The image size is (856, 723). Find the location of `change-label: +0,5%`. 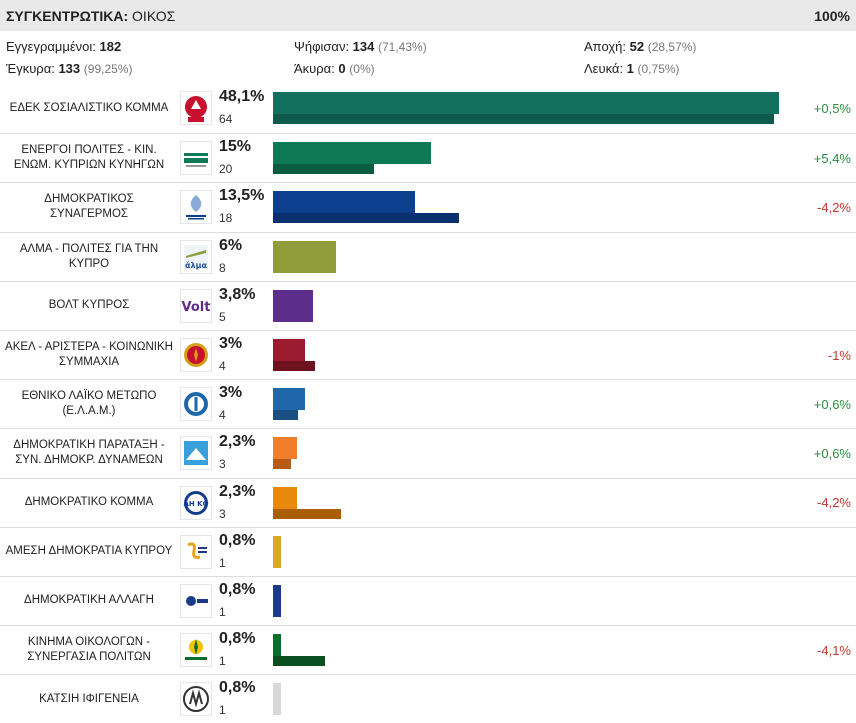

change-label: +0,5% is located at coordinates (832, 109).